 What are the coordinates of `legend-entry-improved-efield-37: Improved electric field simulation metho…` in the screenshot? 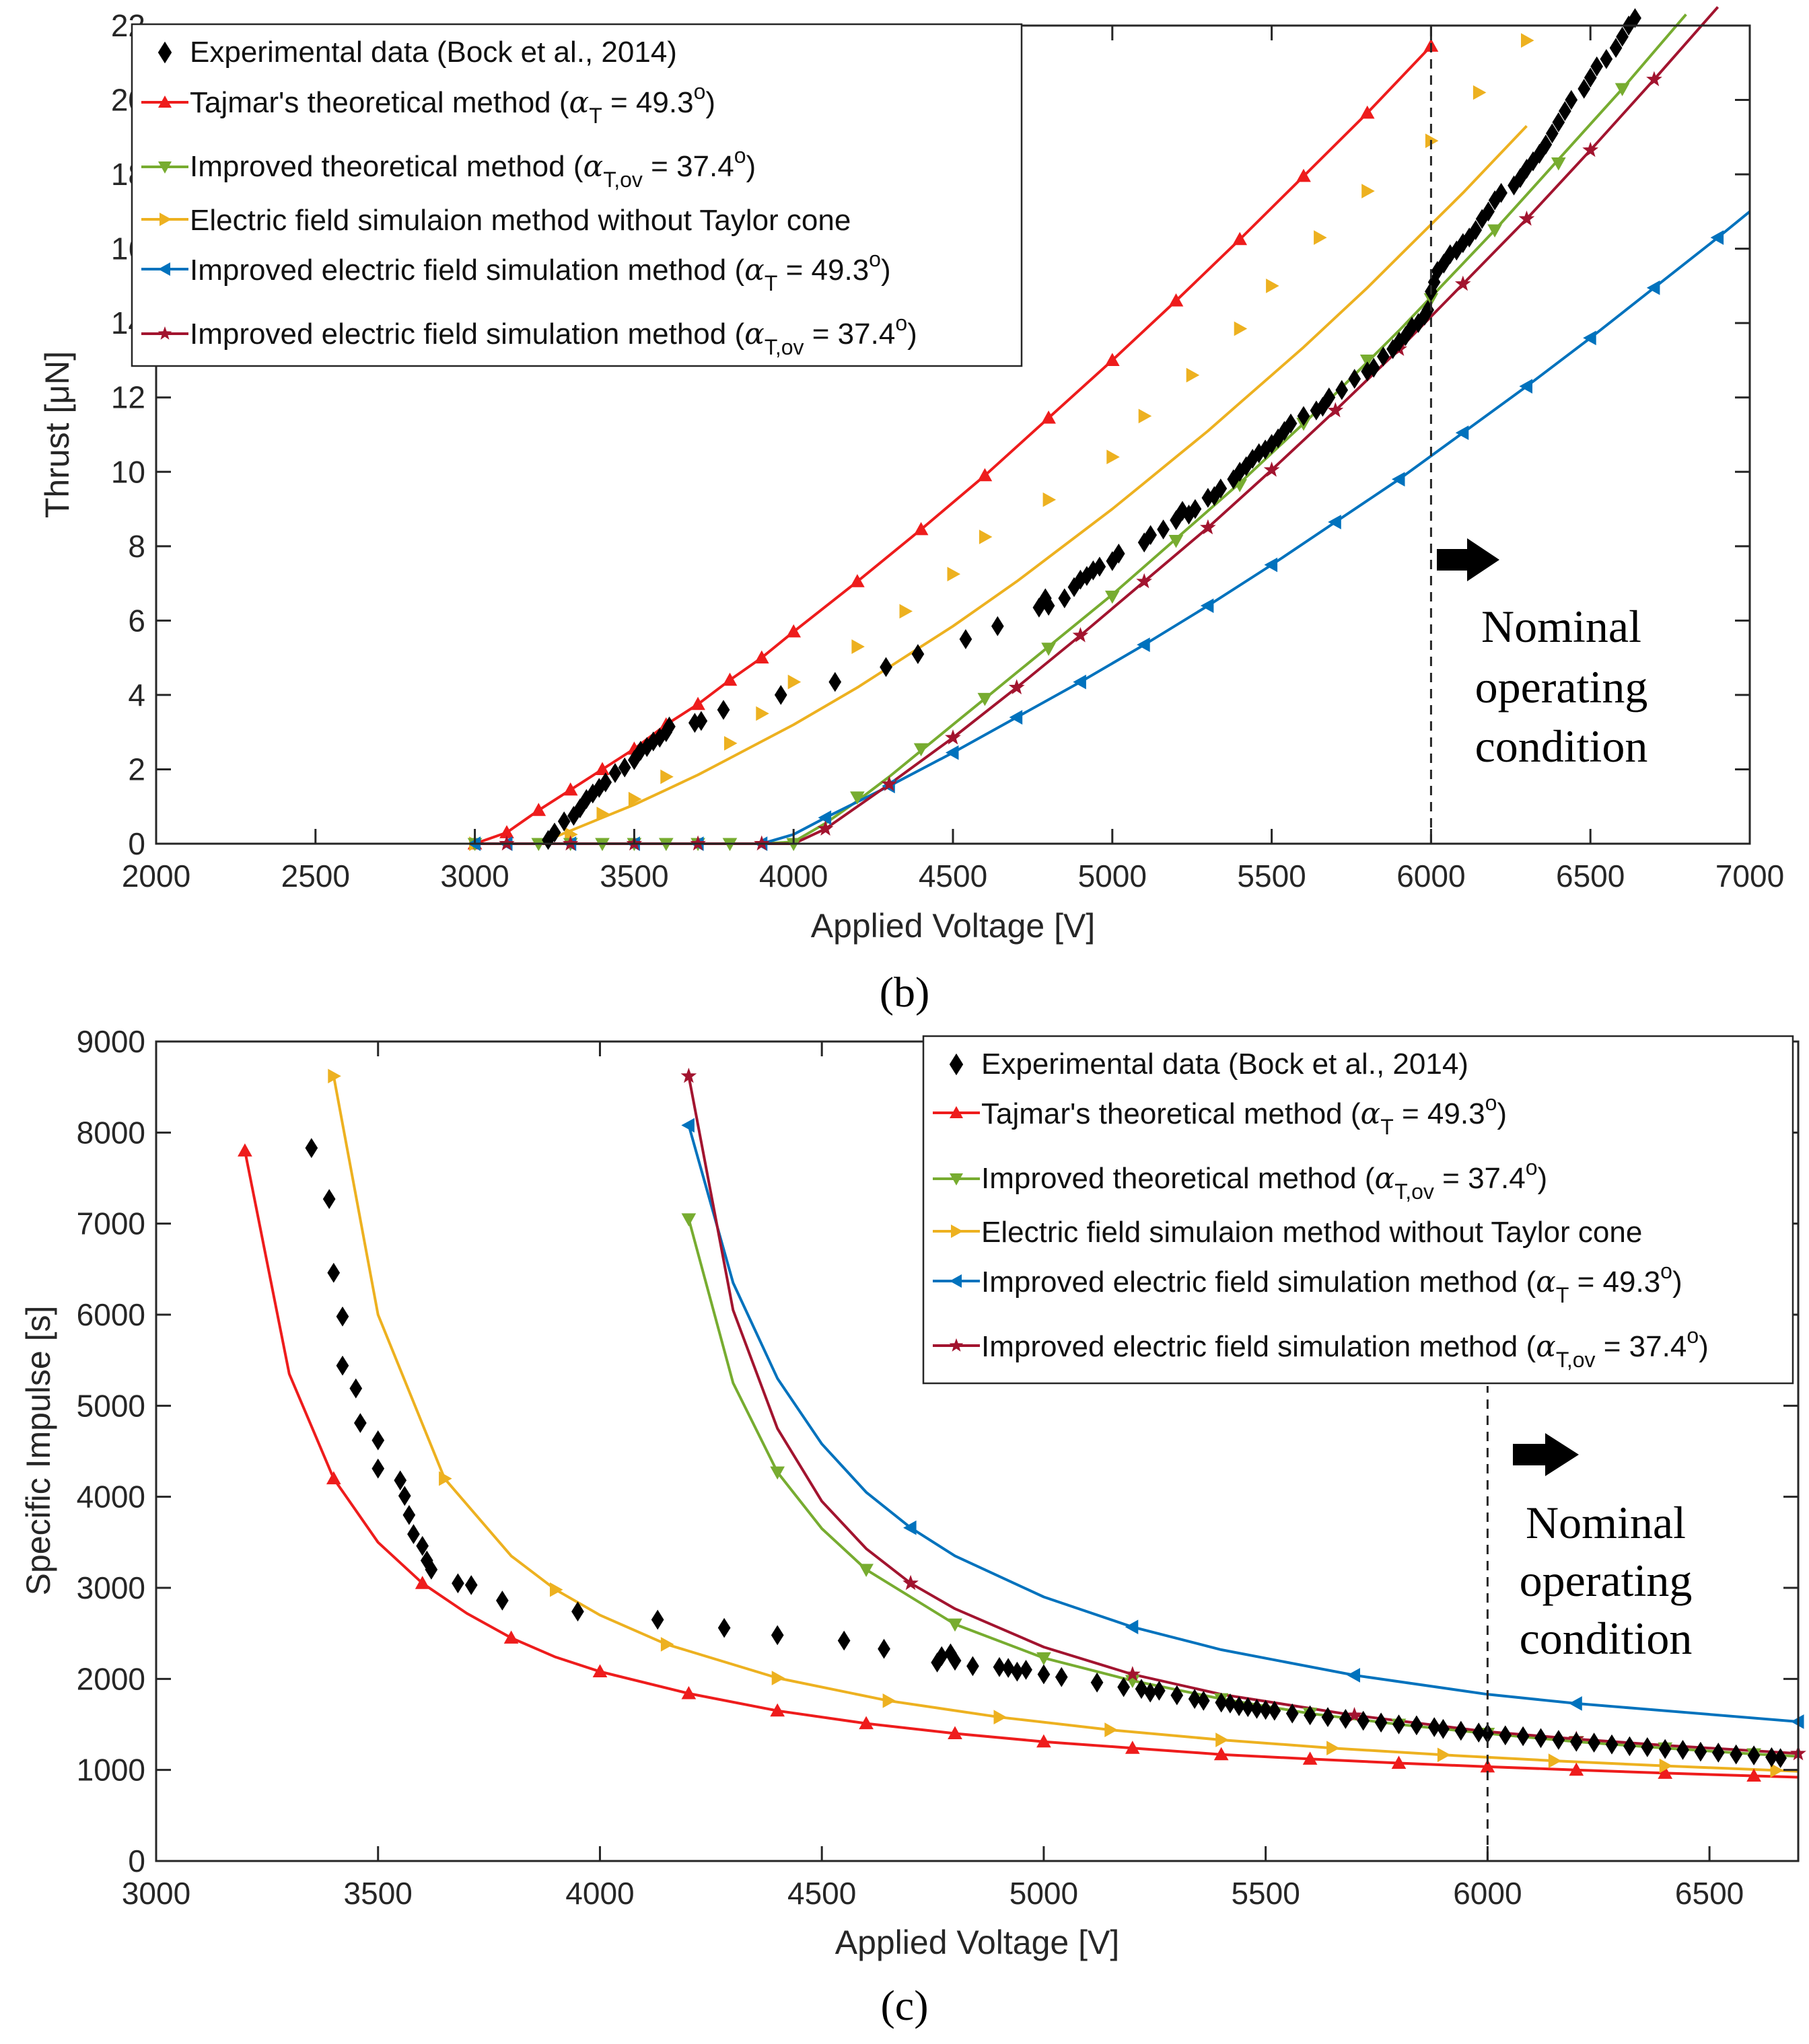 It's located at (529, 335).